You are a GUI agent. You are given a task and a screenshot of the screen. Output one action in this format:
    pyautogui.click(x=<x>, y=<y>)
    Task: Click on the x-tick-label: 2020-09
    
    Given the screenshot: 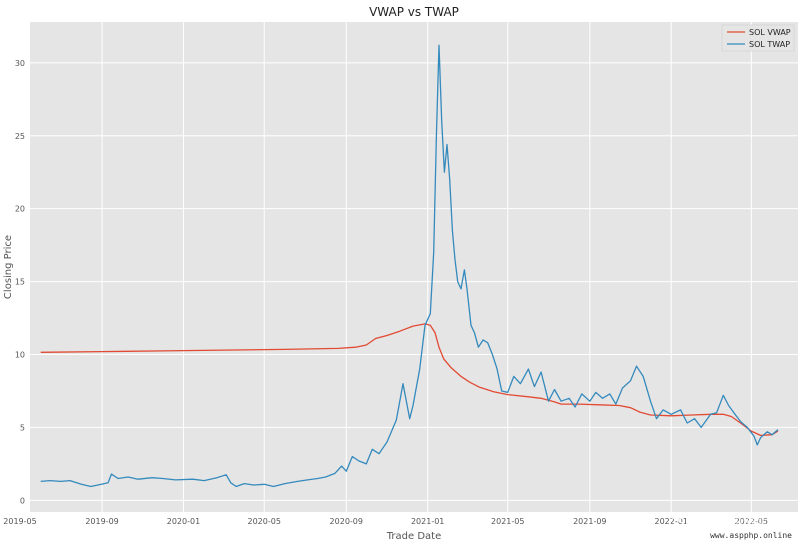 What is the action you would take?
    pyautogui.click(x=346, y=521)
    